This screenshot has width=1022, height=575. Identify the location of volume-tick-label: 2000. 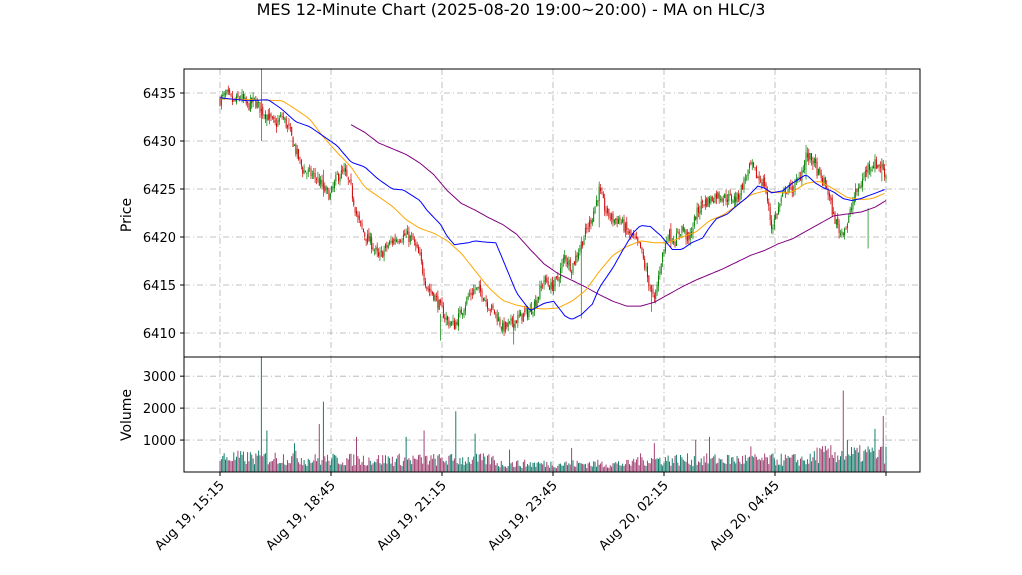
(159, 409).